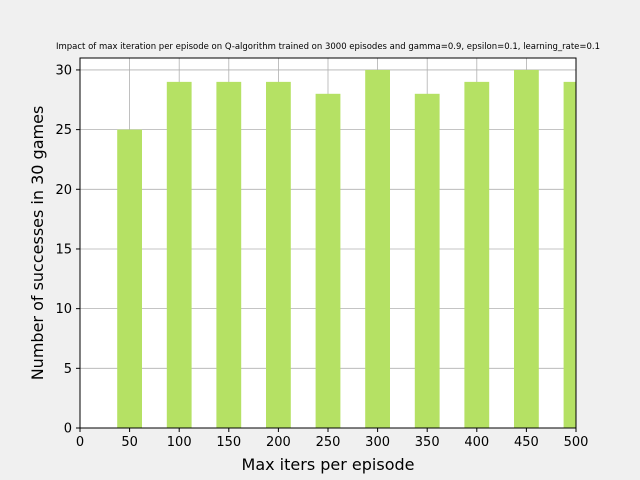 This screenshot has width=640, height=480. I want to click on x-tick-label: 150, so click(228, 442).